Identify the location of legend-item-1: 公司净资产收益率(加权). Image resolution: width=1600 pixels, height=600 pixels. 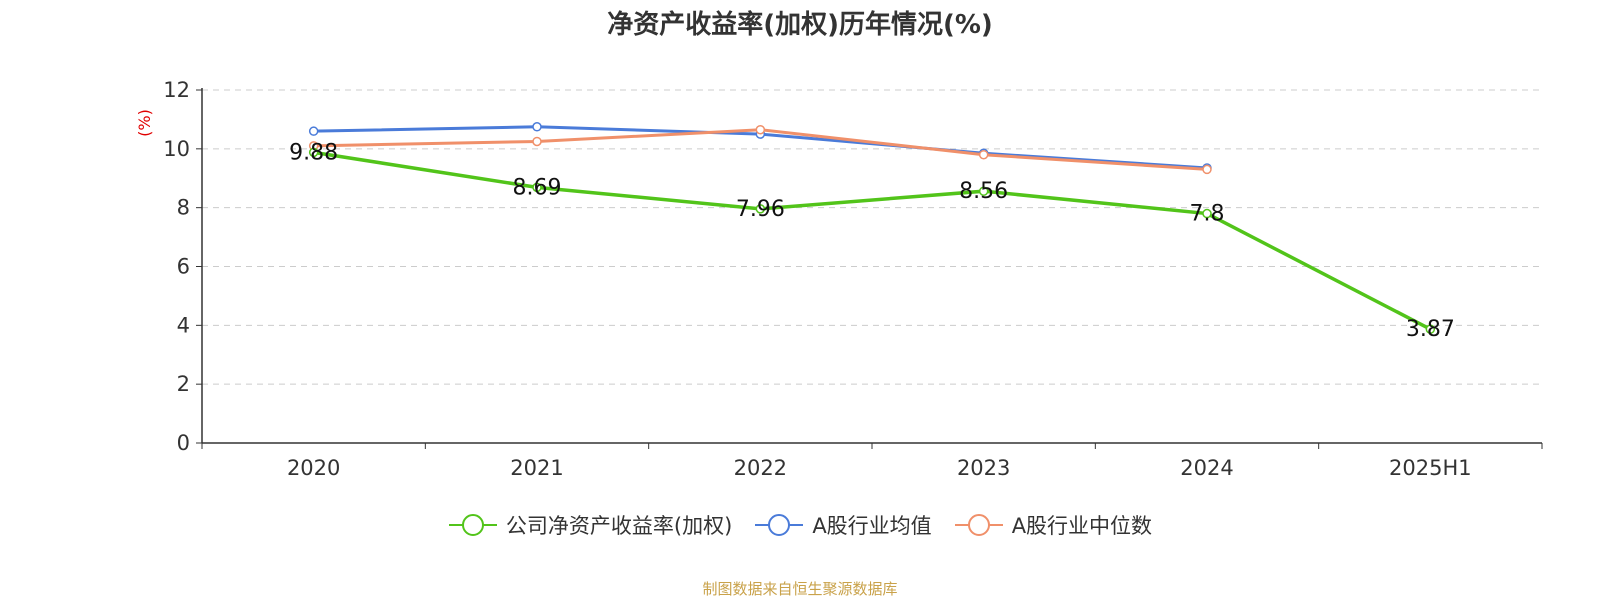
(590, 525).